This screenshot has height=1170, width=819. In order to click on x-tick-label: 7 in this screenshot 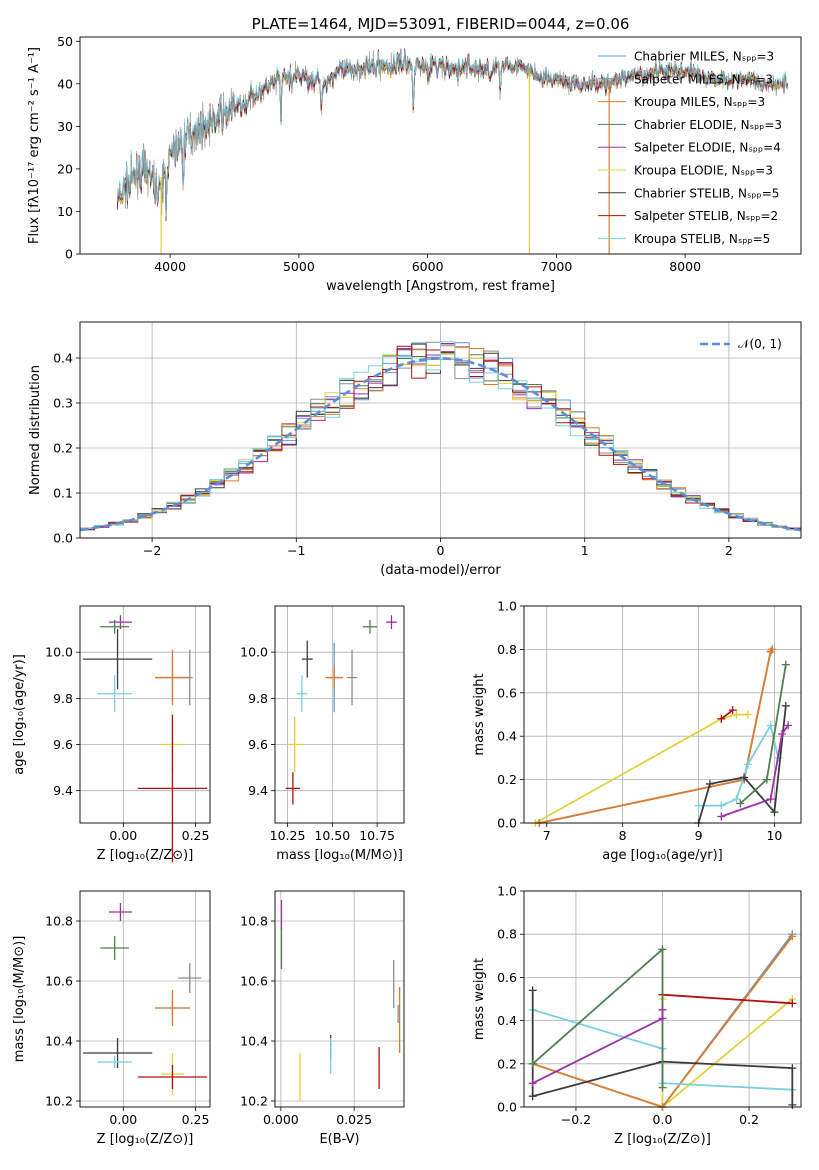, I will do `click(547, 835)`.